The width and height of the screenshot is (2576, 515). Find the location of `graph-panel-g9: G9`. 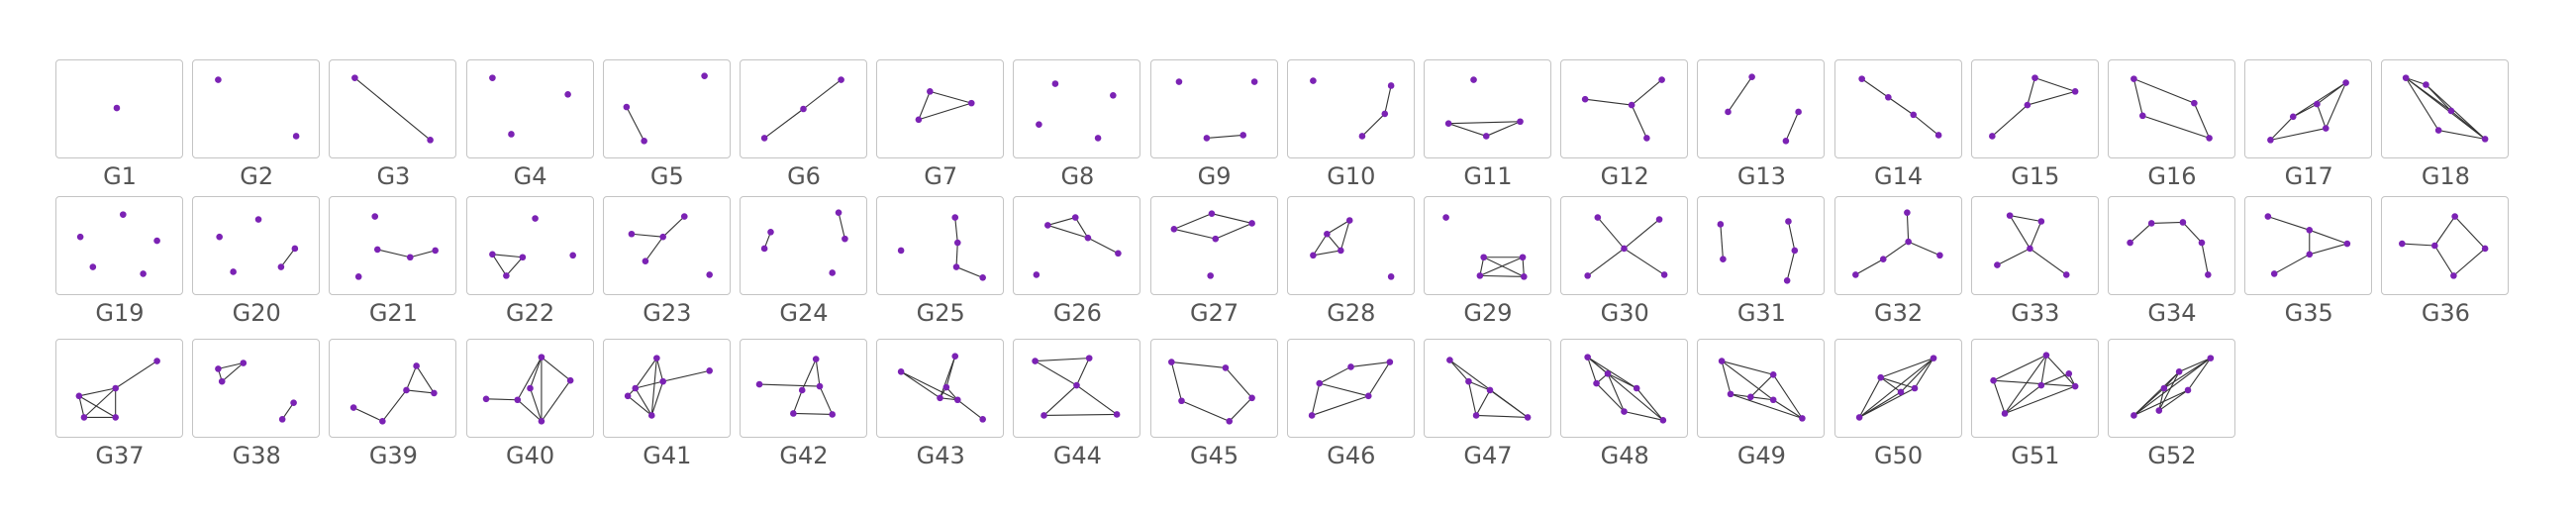

graph-panel-g9: G9 is located at coordinates (1214, 127).